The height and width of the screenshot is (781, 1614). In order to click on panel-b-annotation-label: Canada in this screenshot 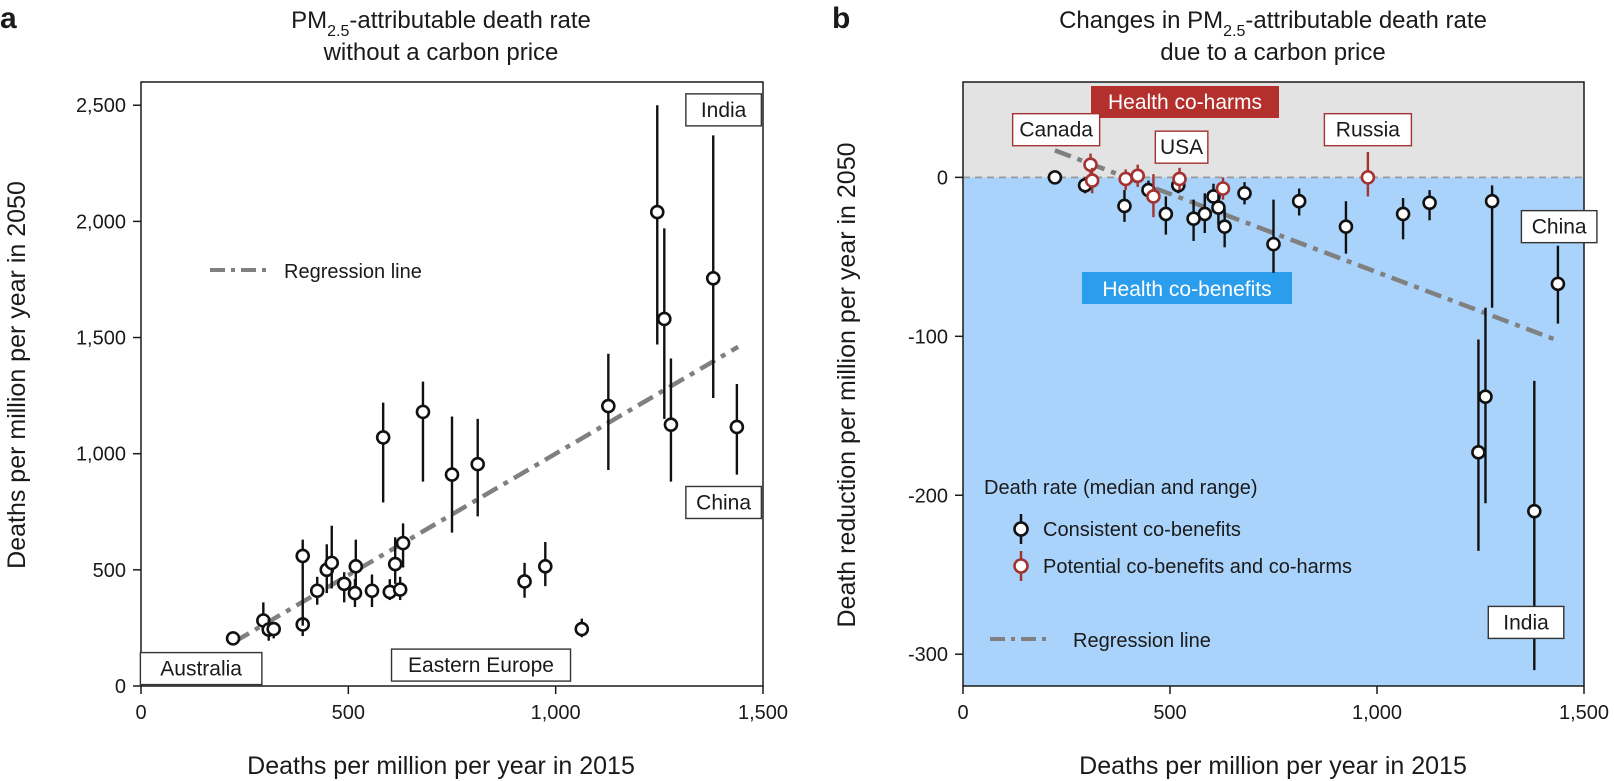, I will do `click(1056, 129)`.